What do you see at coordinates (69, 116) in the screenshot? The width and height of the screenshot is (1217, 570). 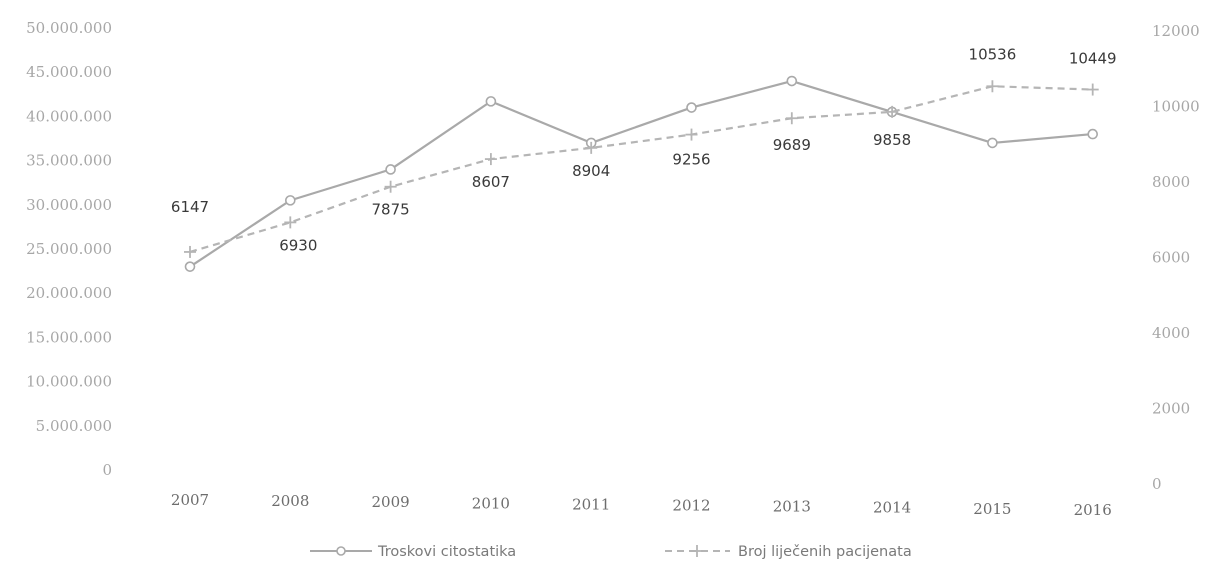 I see `left-axis-tick-label: 40.000.000` at bounding box center [69, 116].